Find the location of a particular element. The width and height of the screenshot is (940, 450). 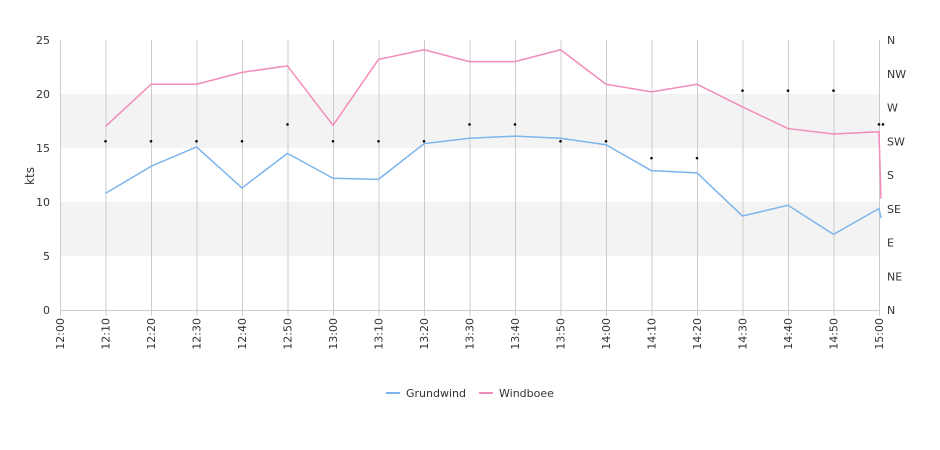

y-tick-label: 20 is located at coordinates (43, 94).